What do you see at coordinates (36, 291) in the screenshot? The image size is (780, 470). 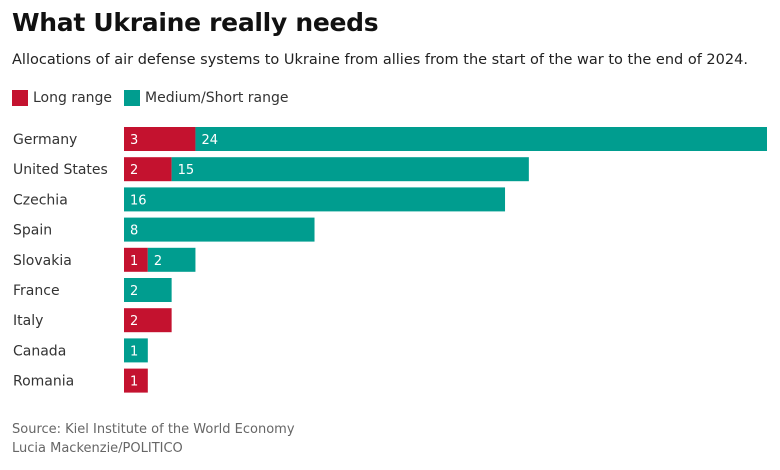 I see `category-label-france: France` at bounding box center [36, 291].